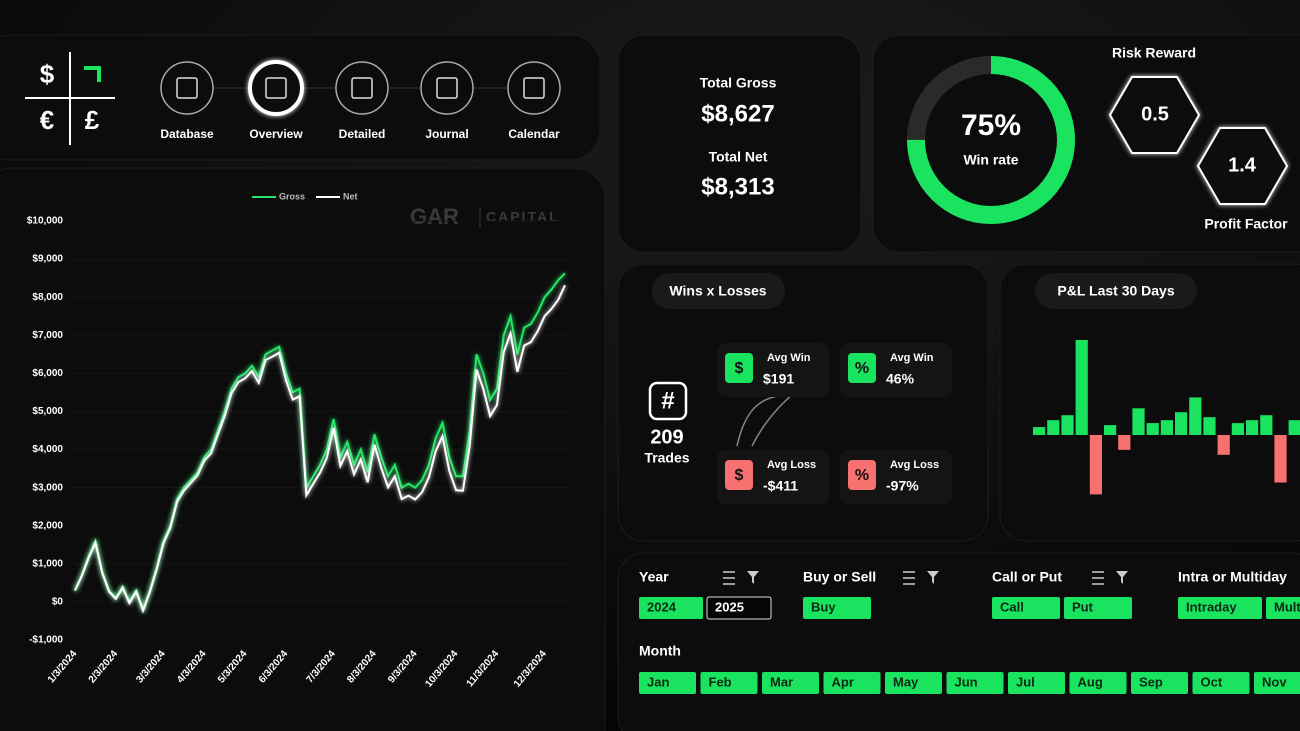  What do you see at coordinates (906, 681) in the screenshot?
I see `month-option-label: May` at bounding box center [906, 681].